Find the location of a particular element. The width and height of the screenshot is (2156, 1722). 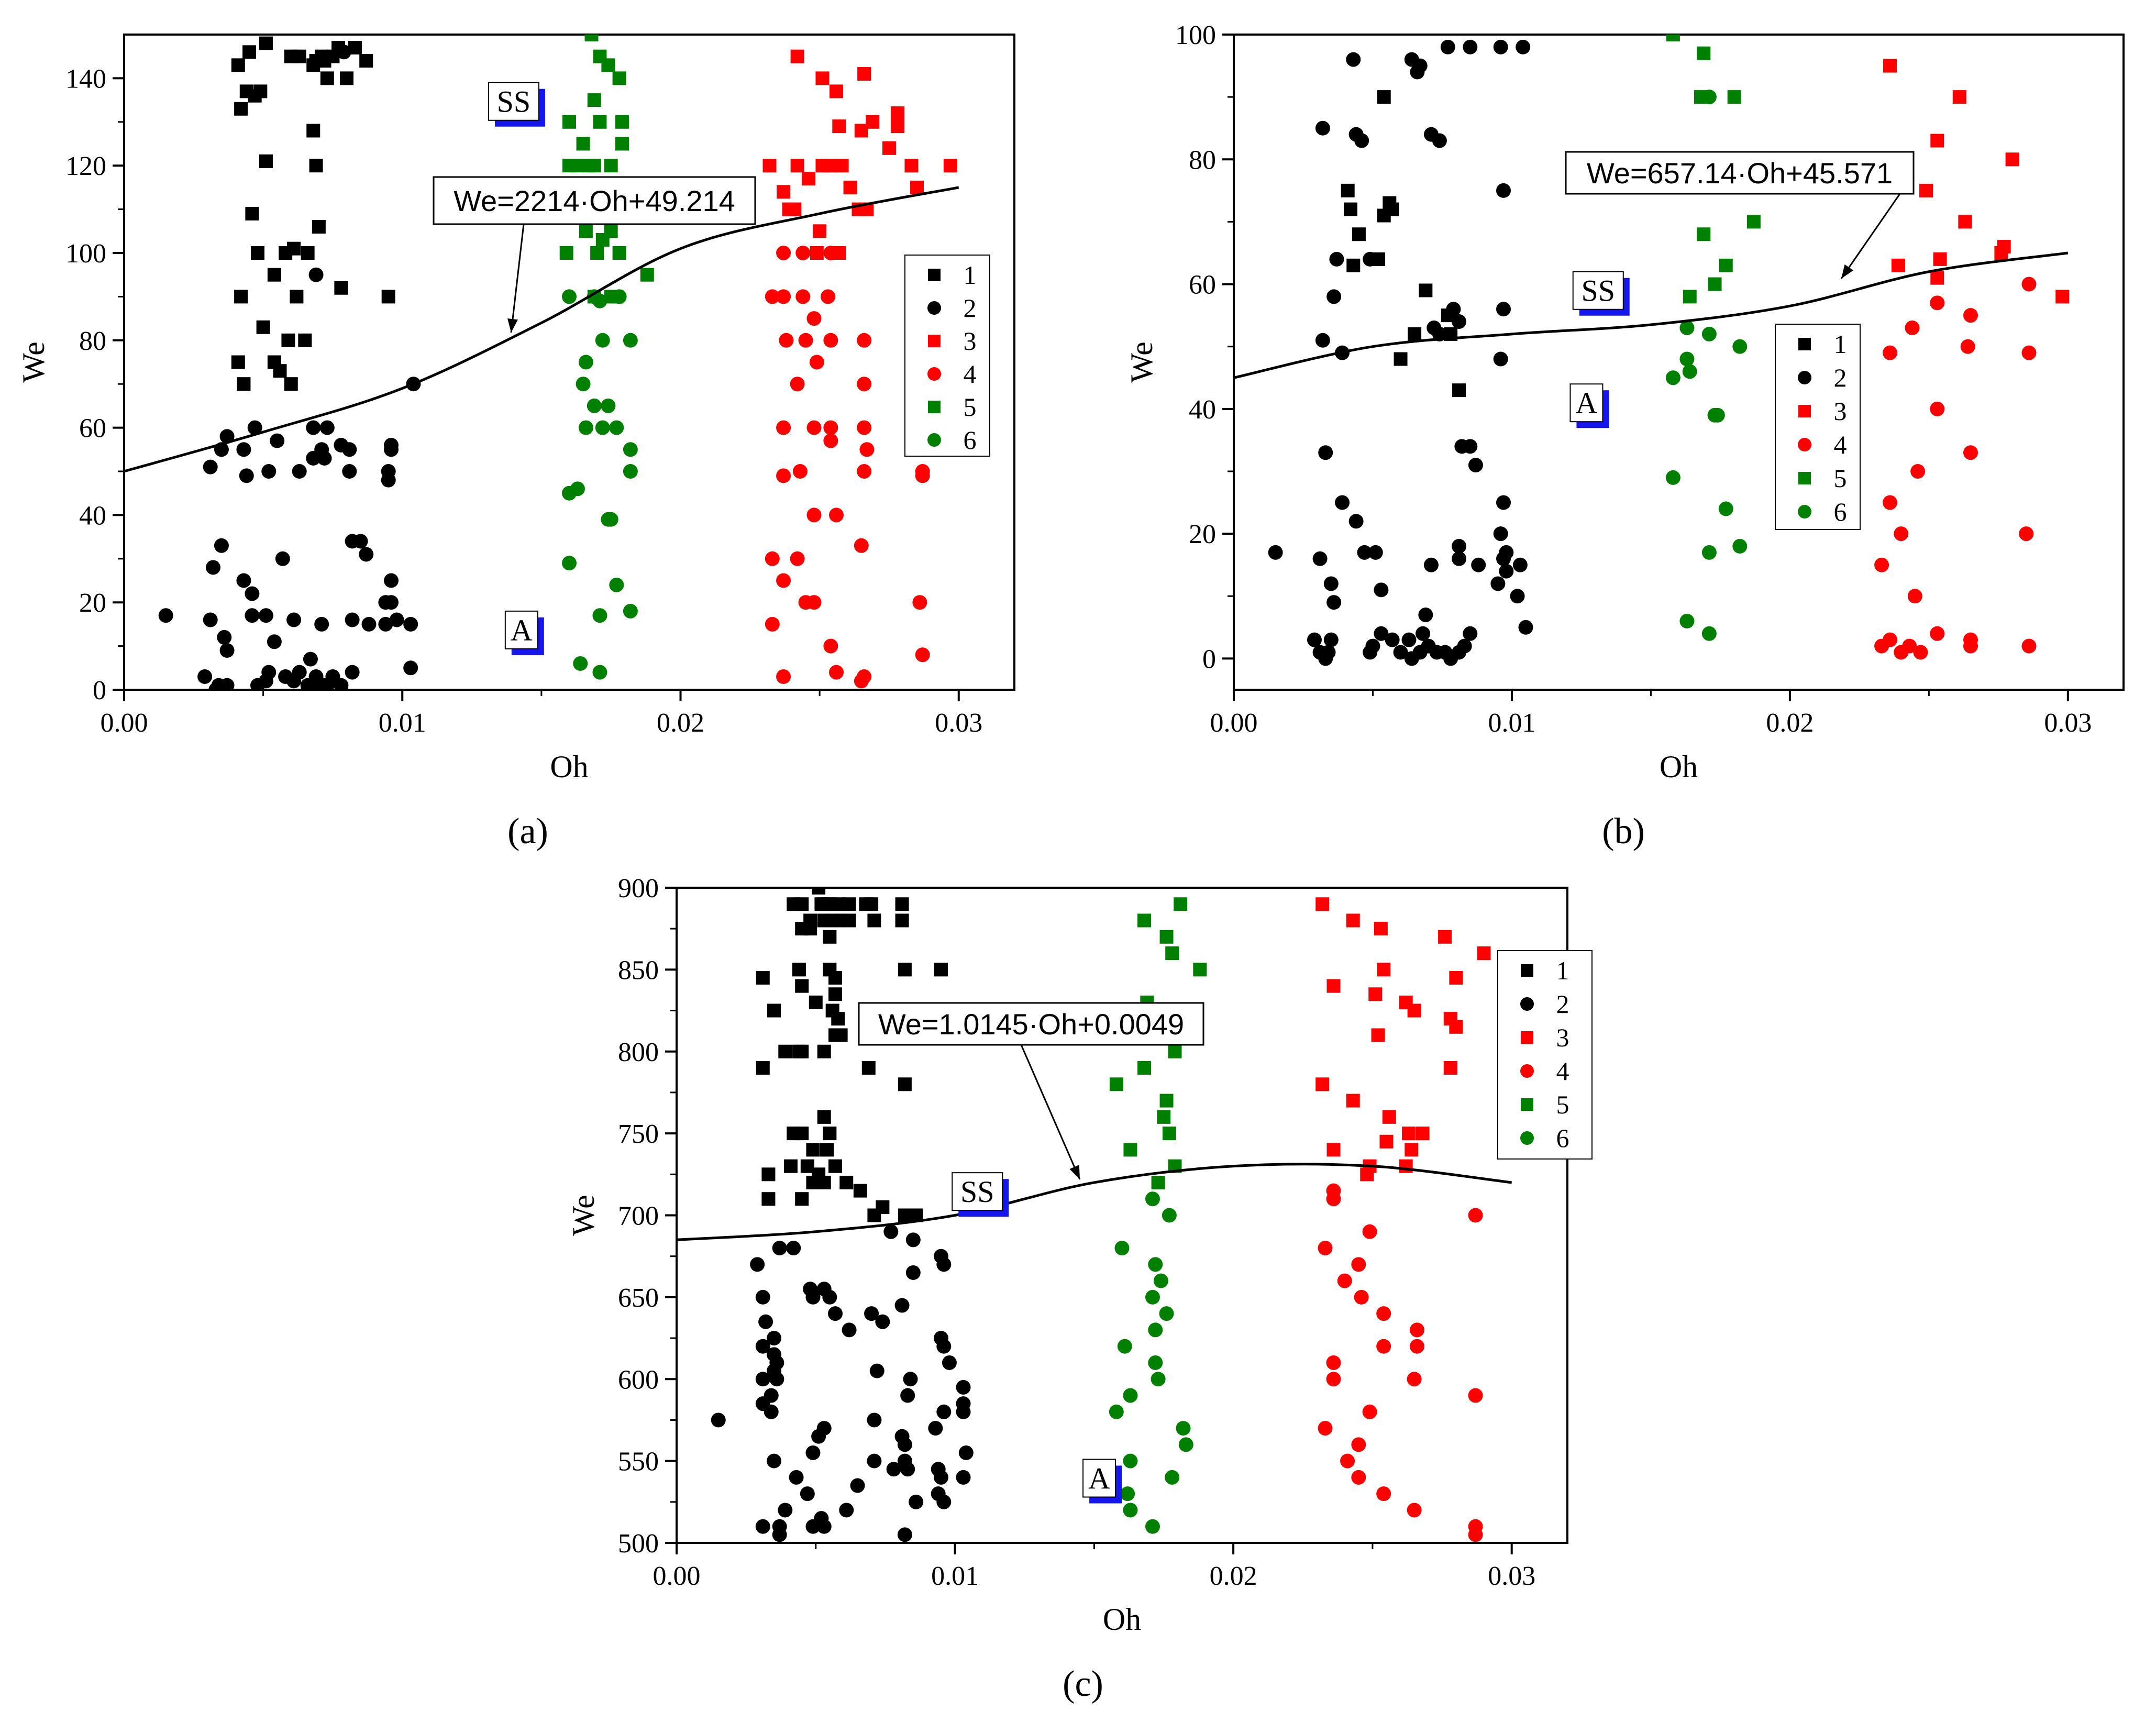

panel-label: (b) is located at coordinates (1623, 832).